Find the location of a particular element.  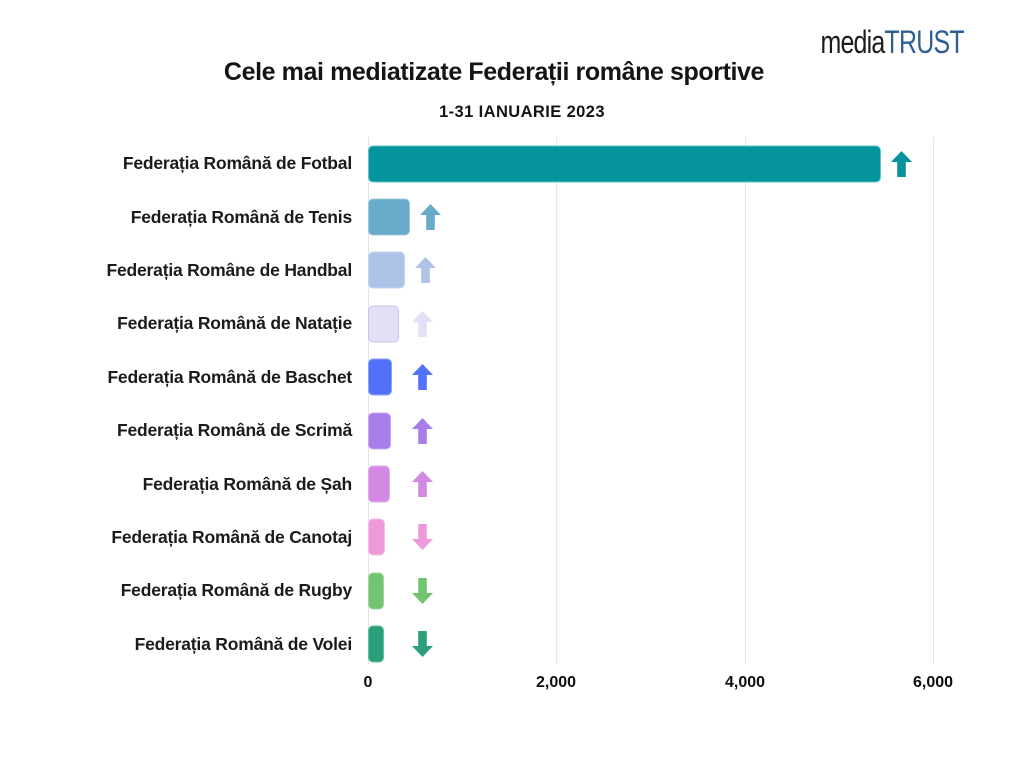

category-label: Federația Română de Tenis is located at coordinates (241, 216).